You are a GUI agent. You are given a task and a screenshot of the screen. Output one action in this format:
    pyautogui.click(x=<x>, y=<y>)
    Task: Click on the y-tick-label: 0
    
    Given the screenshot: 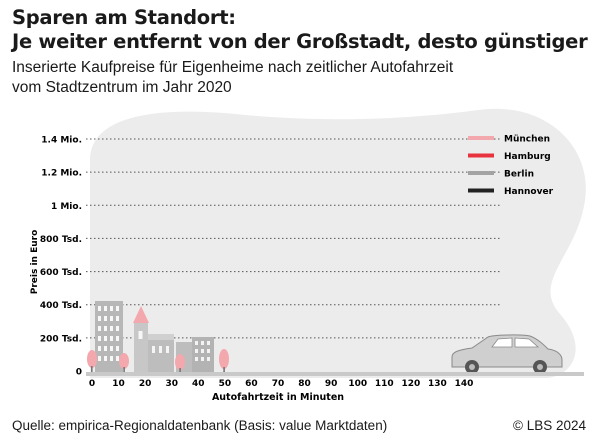 What is the action you would take?
    pyautogui.click(x=79, y=373)
    